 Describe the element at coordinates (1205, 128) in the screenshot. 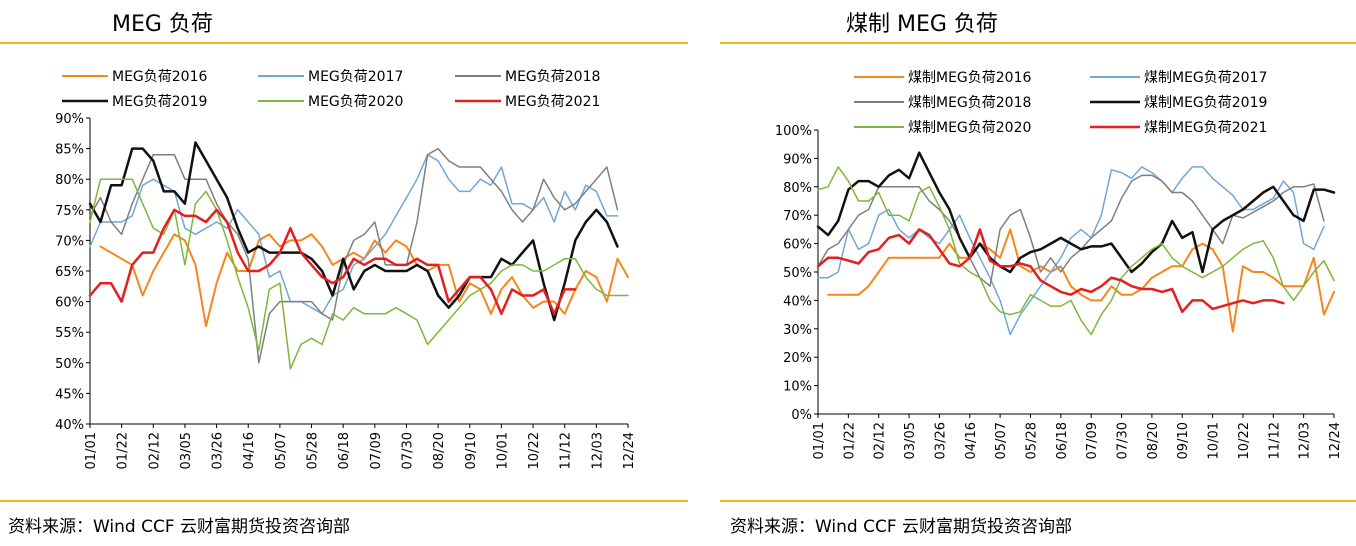

I see `legend-label: 煤制MEG负荷2021` at that location.